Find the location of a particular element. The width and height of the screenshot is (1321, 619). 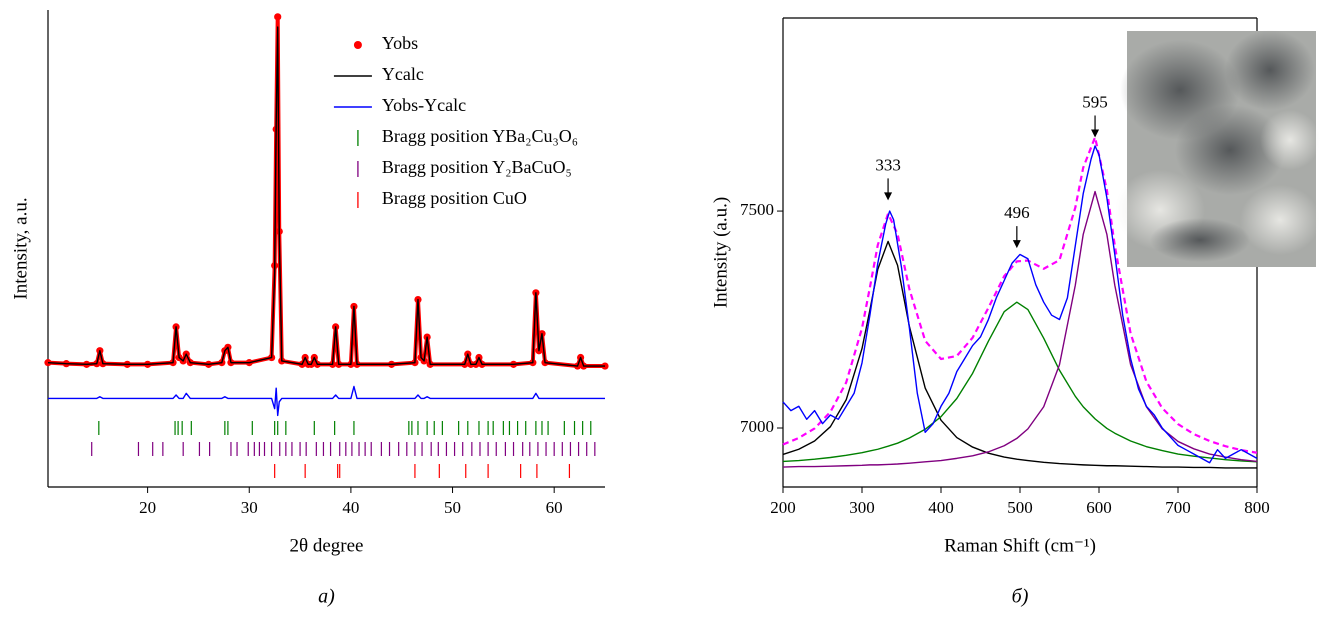

y-axis-label: Intensity (a.u.) is located at coordinates (720, 252).